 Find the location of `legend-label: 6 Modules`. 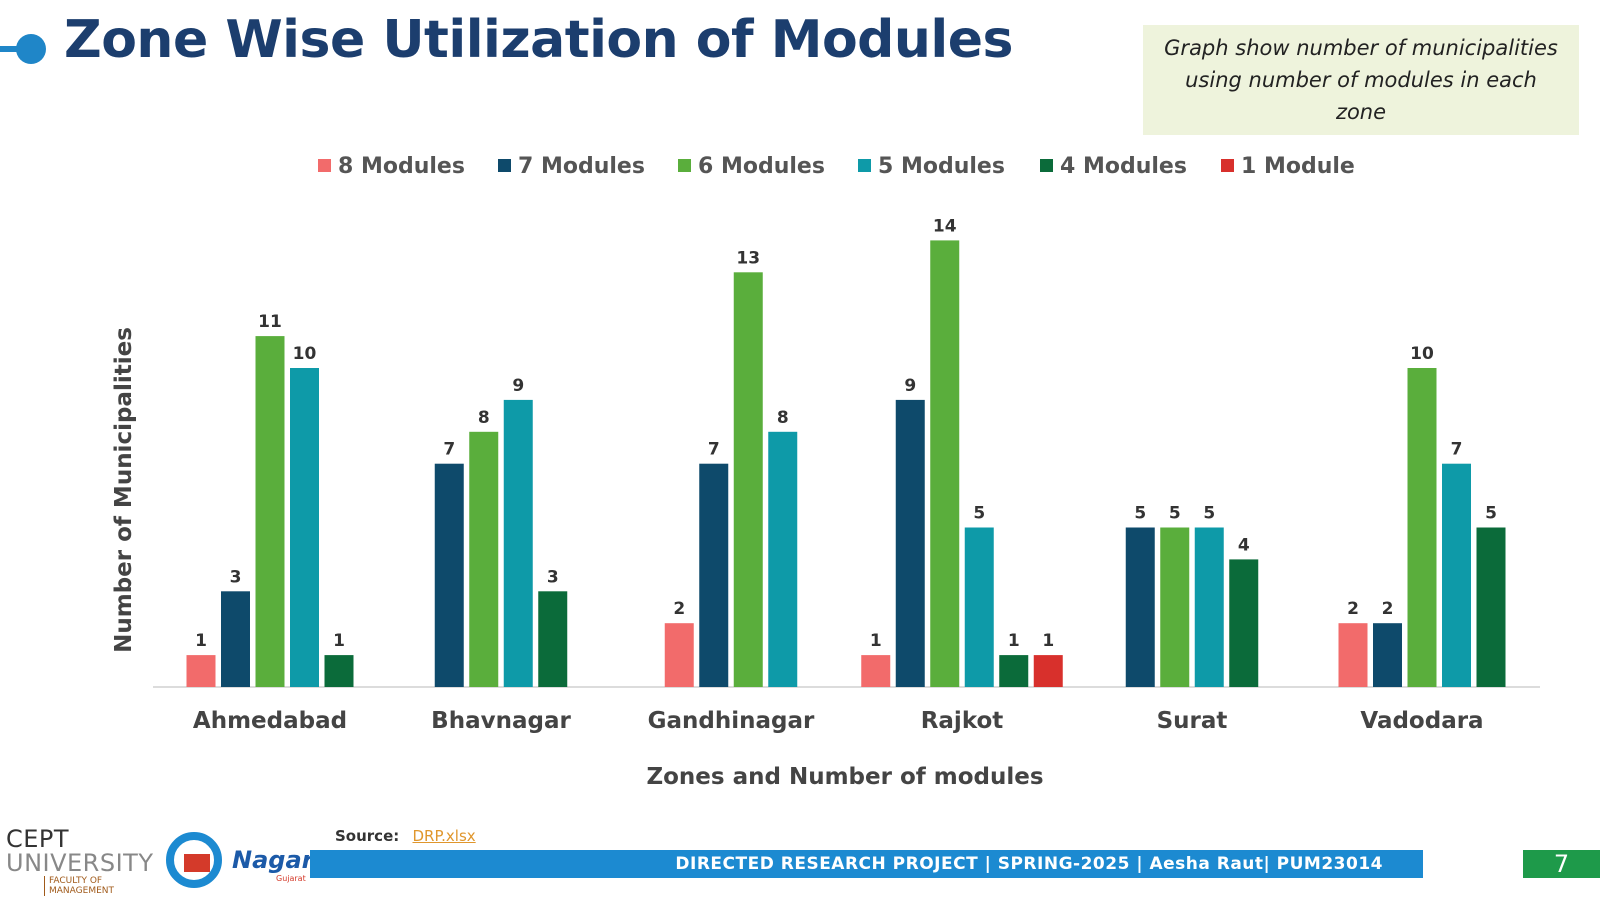

legend-label: 6 Modules is located at coordinates (761, 166).